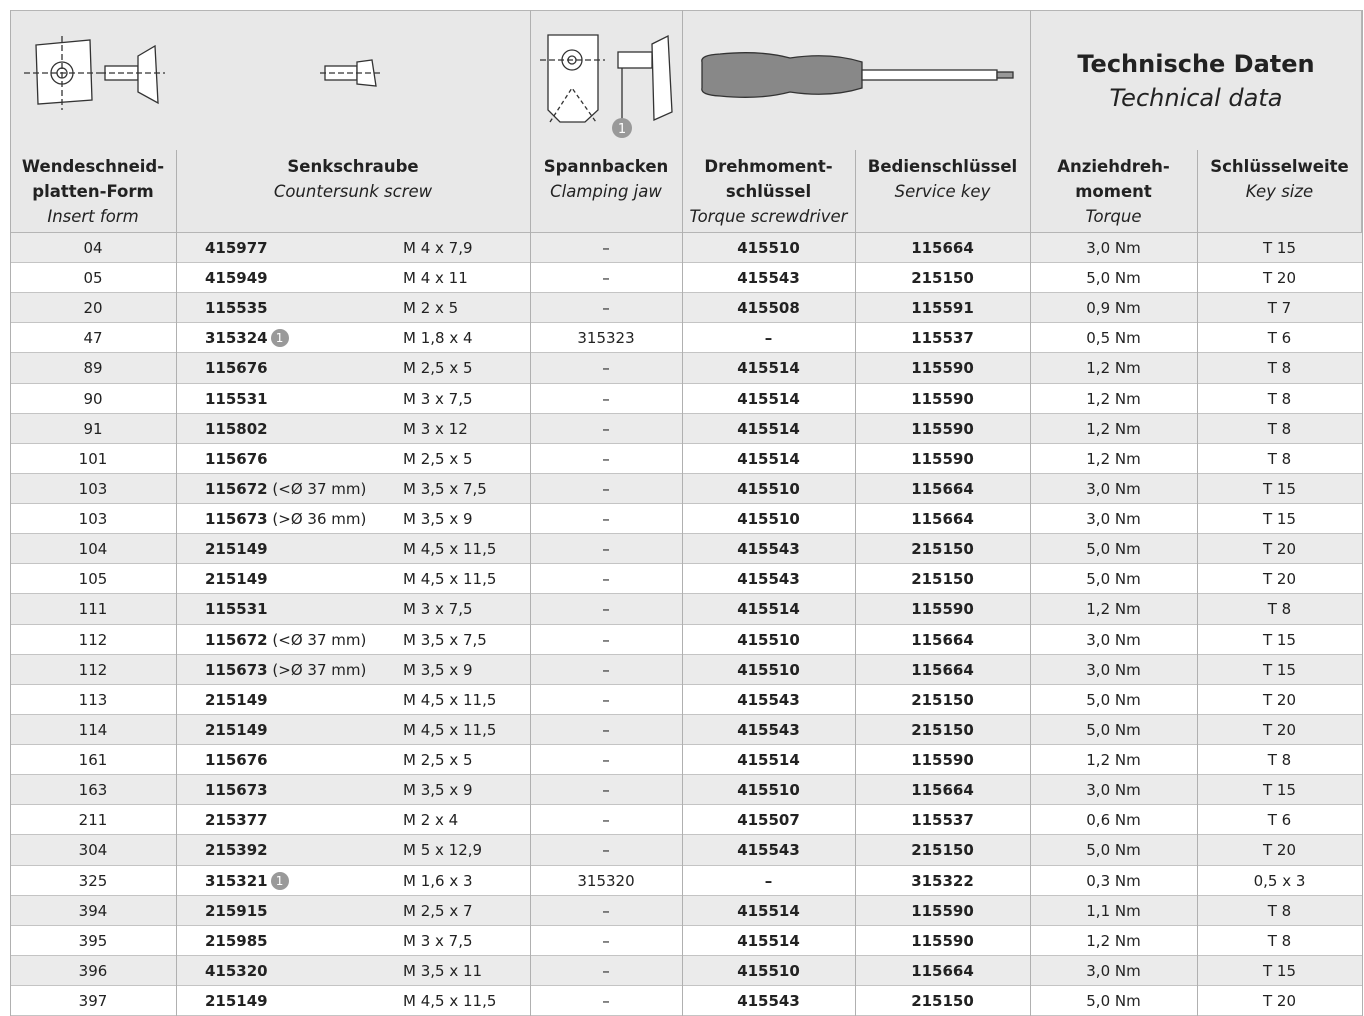  I want to click on size-cell: M 2,5 x 5, so click(438, 458).